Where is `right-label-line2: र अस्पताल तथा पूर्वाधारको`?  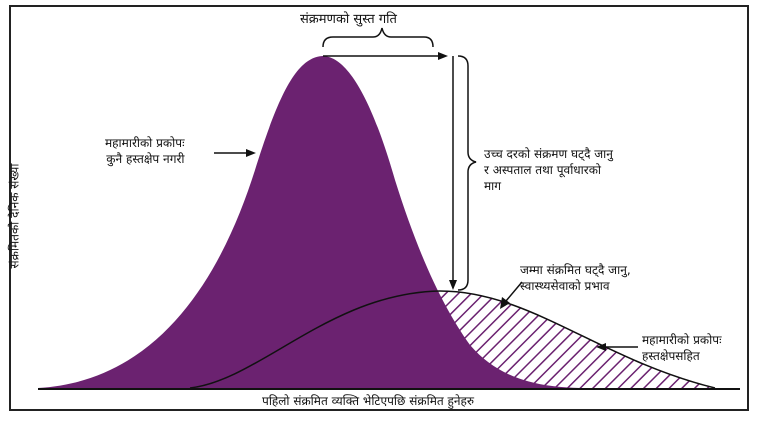 right-label-line2: र अस्पताल तथा पूर्वाधारको is located at coordinates (543, 170).